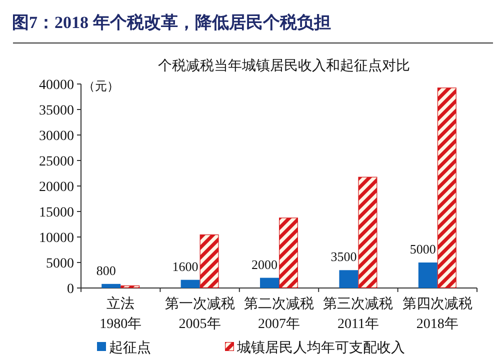  I want to click on y-tick-label: 35000, so click(56, 111).